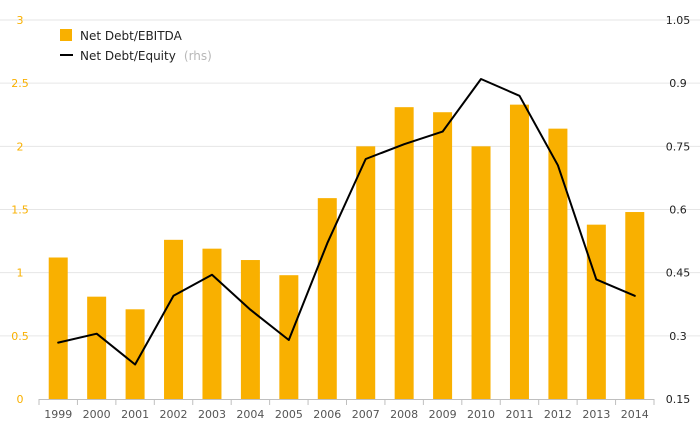 The image size is (700, 433). What do you see at coordinates (404, 414) in the screenshot?
I see `x-tick-label: 2008` at bounding box center [404, 414].